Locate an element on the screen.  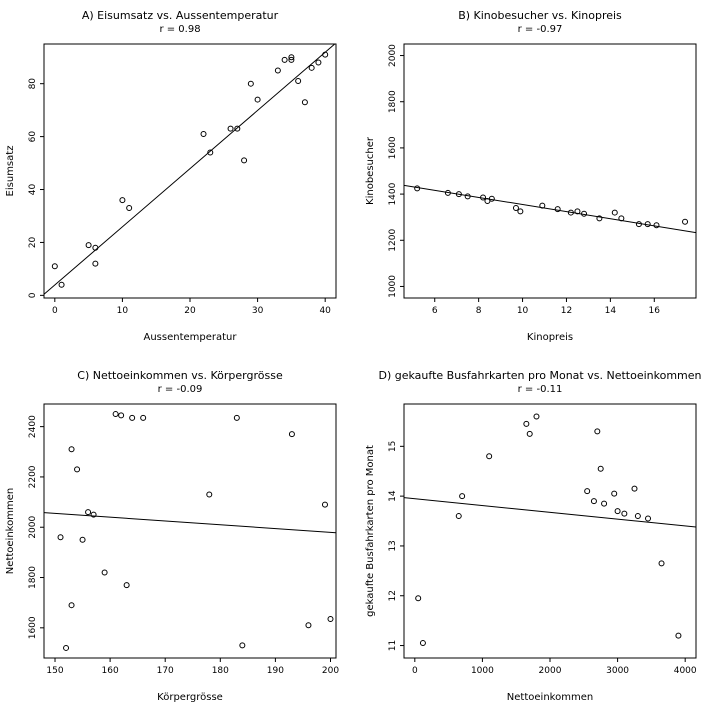
x-axis-label: Körpergrösse is located at coordinates (190, 697).